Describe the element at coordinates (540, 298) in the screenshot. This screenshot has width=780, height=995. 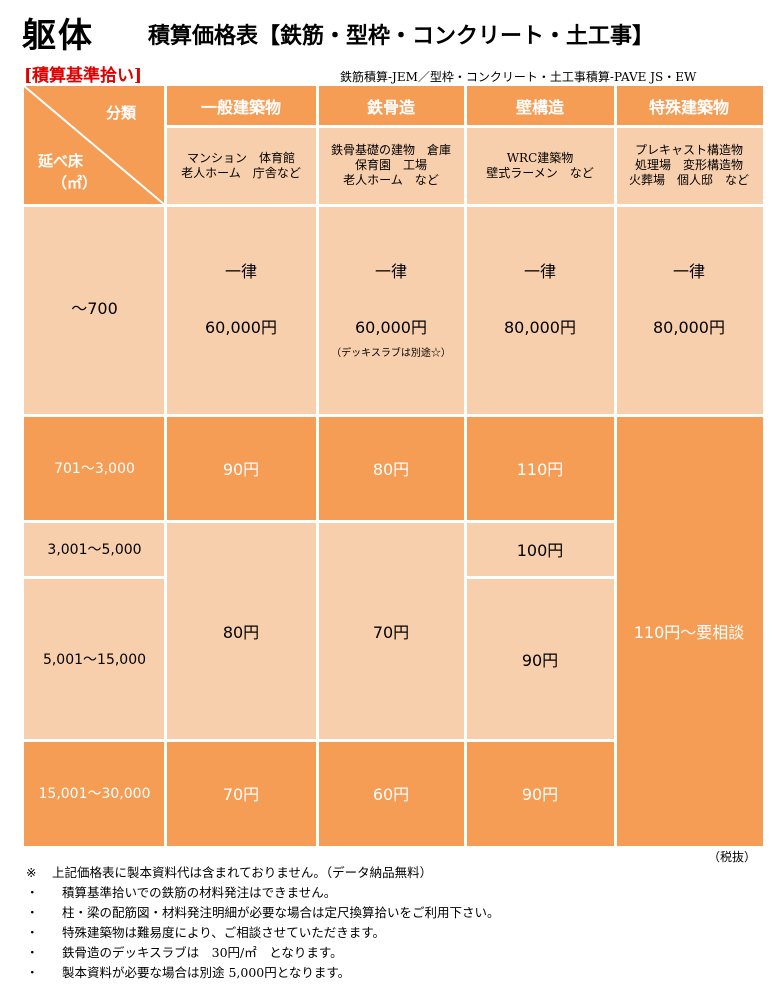
I see `price-700-wall: 一律 80,000円` at that location.